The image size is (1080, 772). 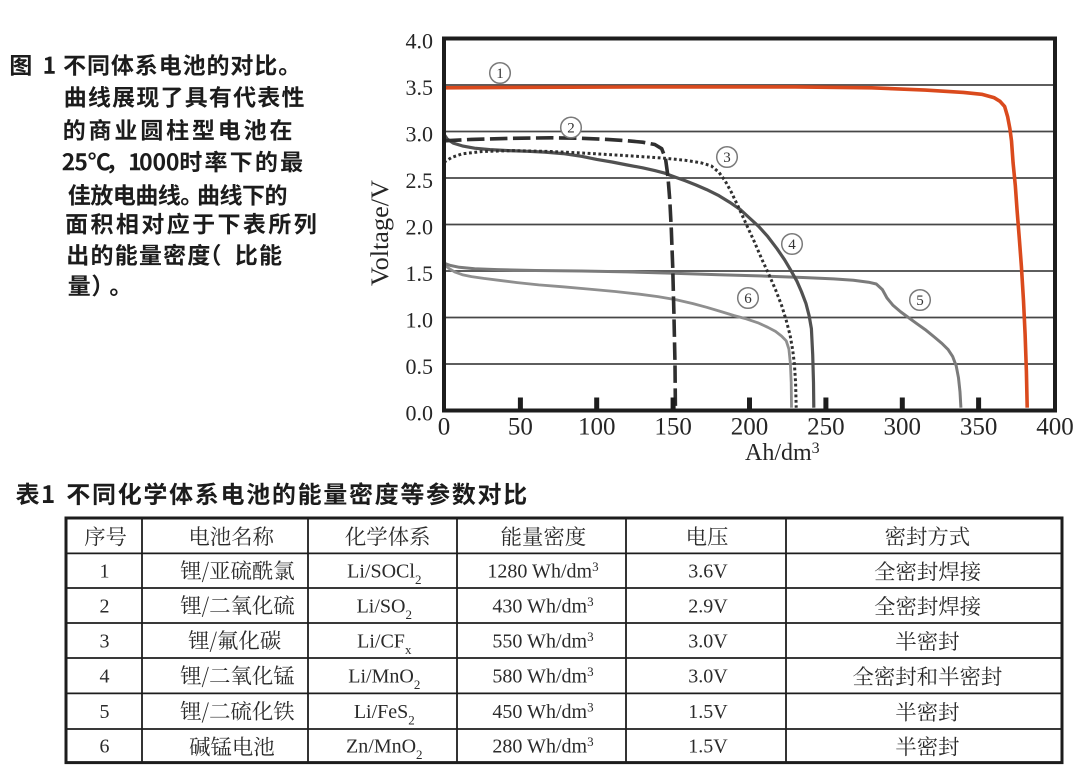 I want to click on svg-text: Ah/dm3, so click(x=782, y=453).